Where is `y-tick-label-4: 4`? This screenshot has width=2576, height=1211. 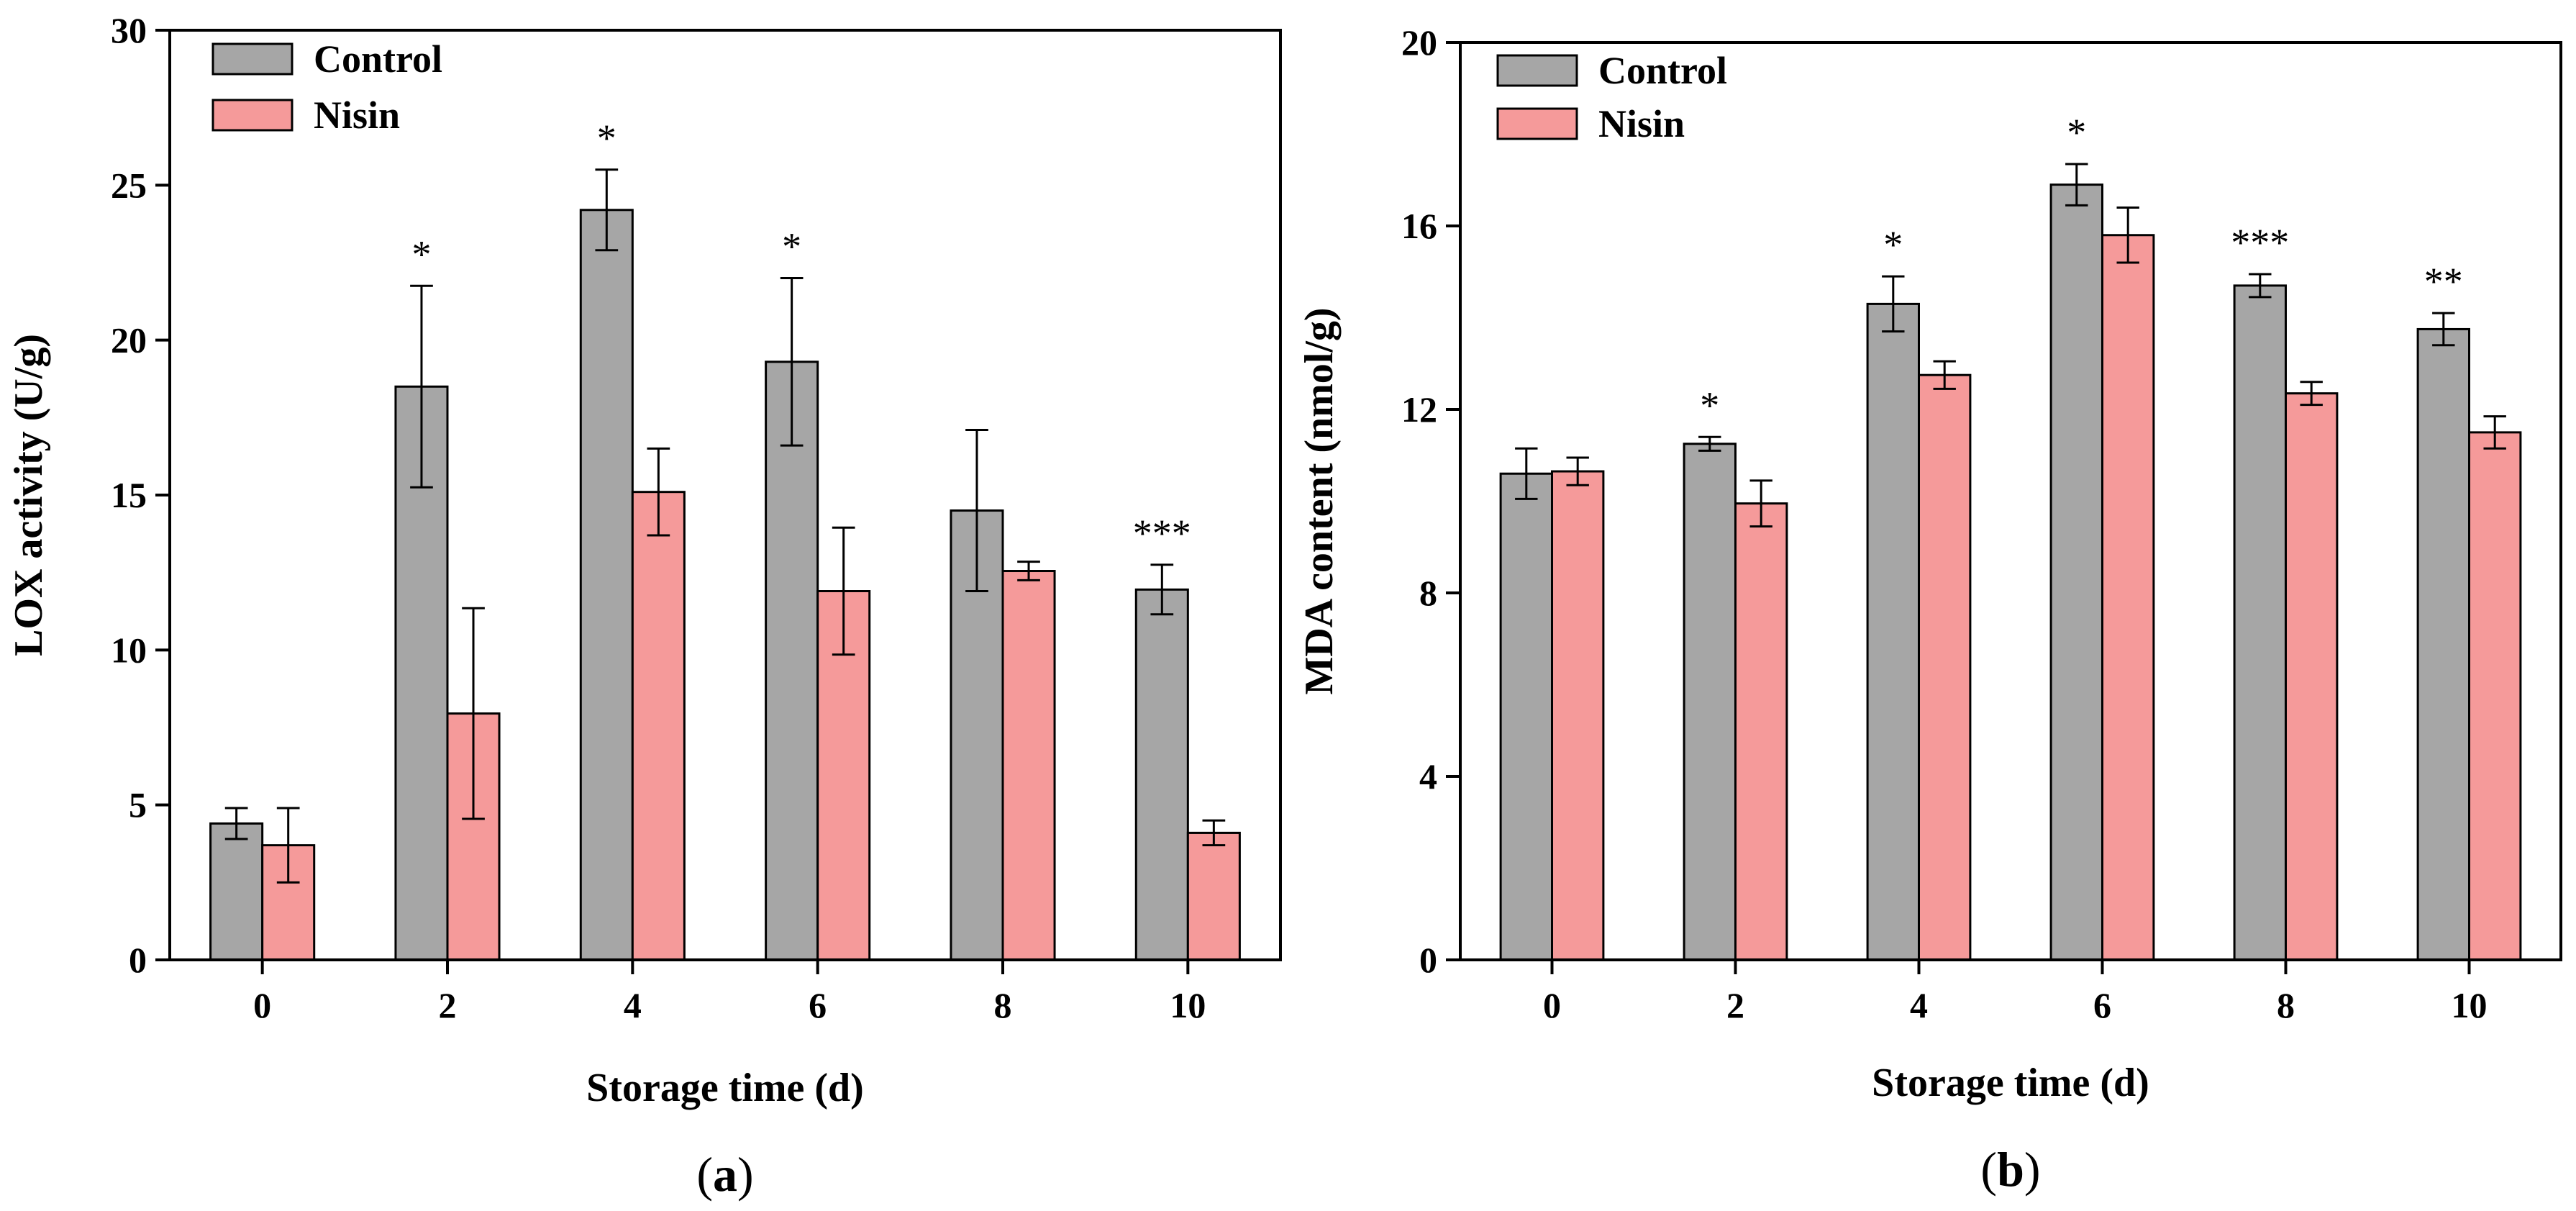
y-tick-label-4: 4 is located at coordinates (1428, 776).